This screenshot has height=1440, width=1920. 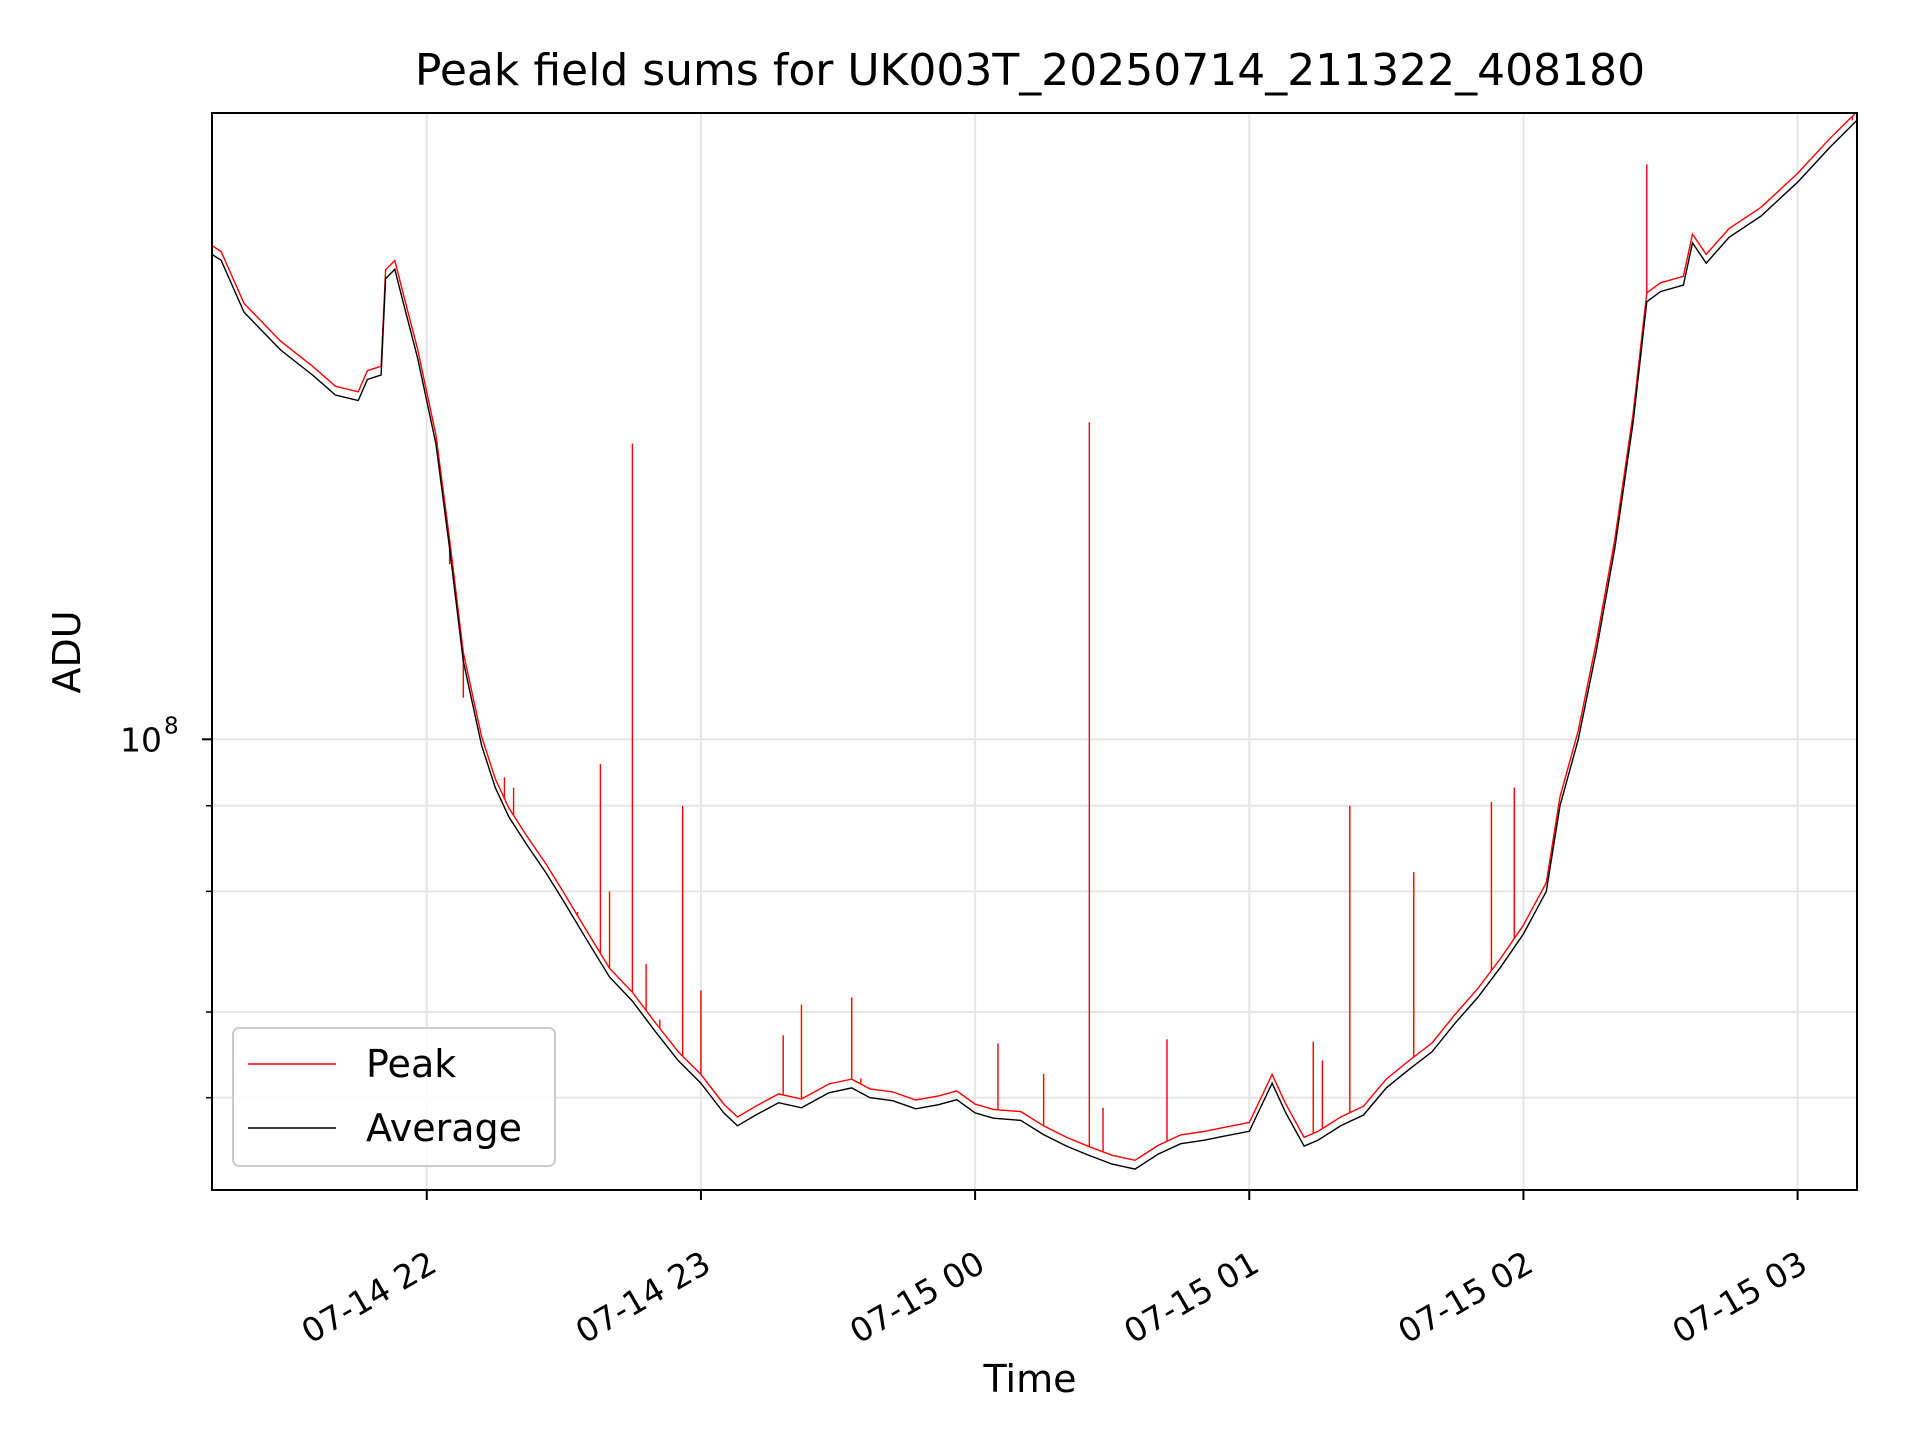 I want to click on y-axis-label: ADU, so click(x=67, y=651).